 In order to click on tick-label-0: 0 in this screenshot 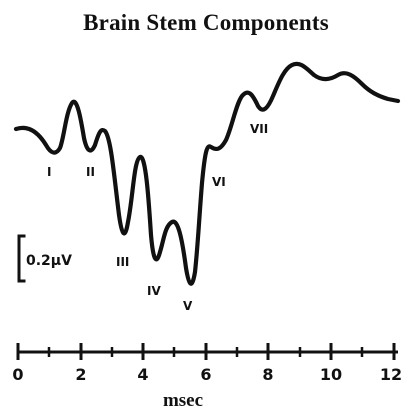, I will do `click(17, 374)`.